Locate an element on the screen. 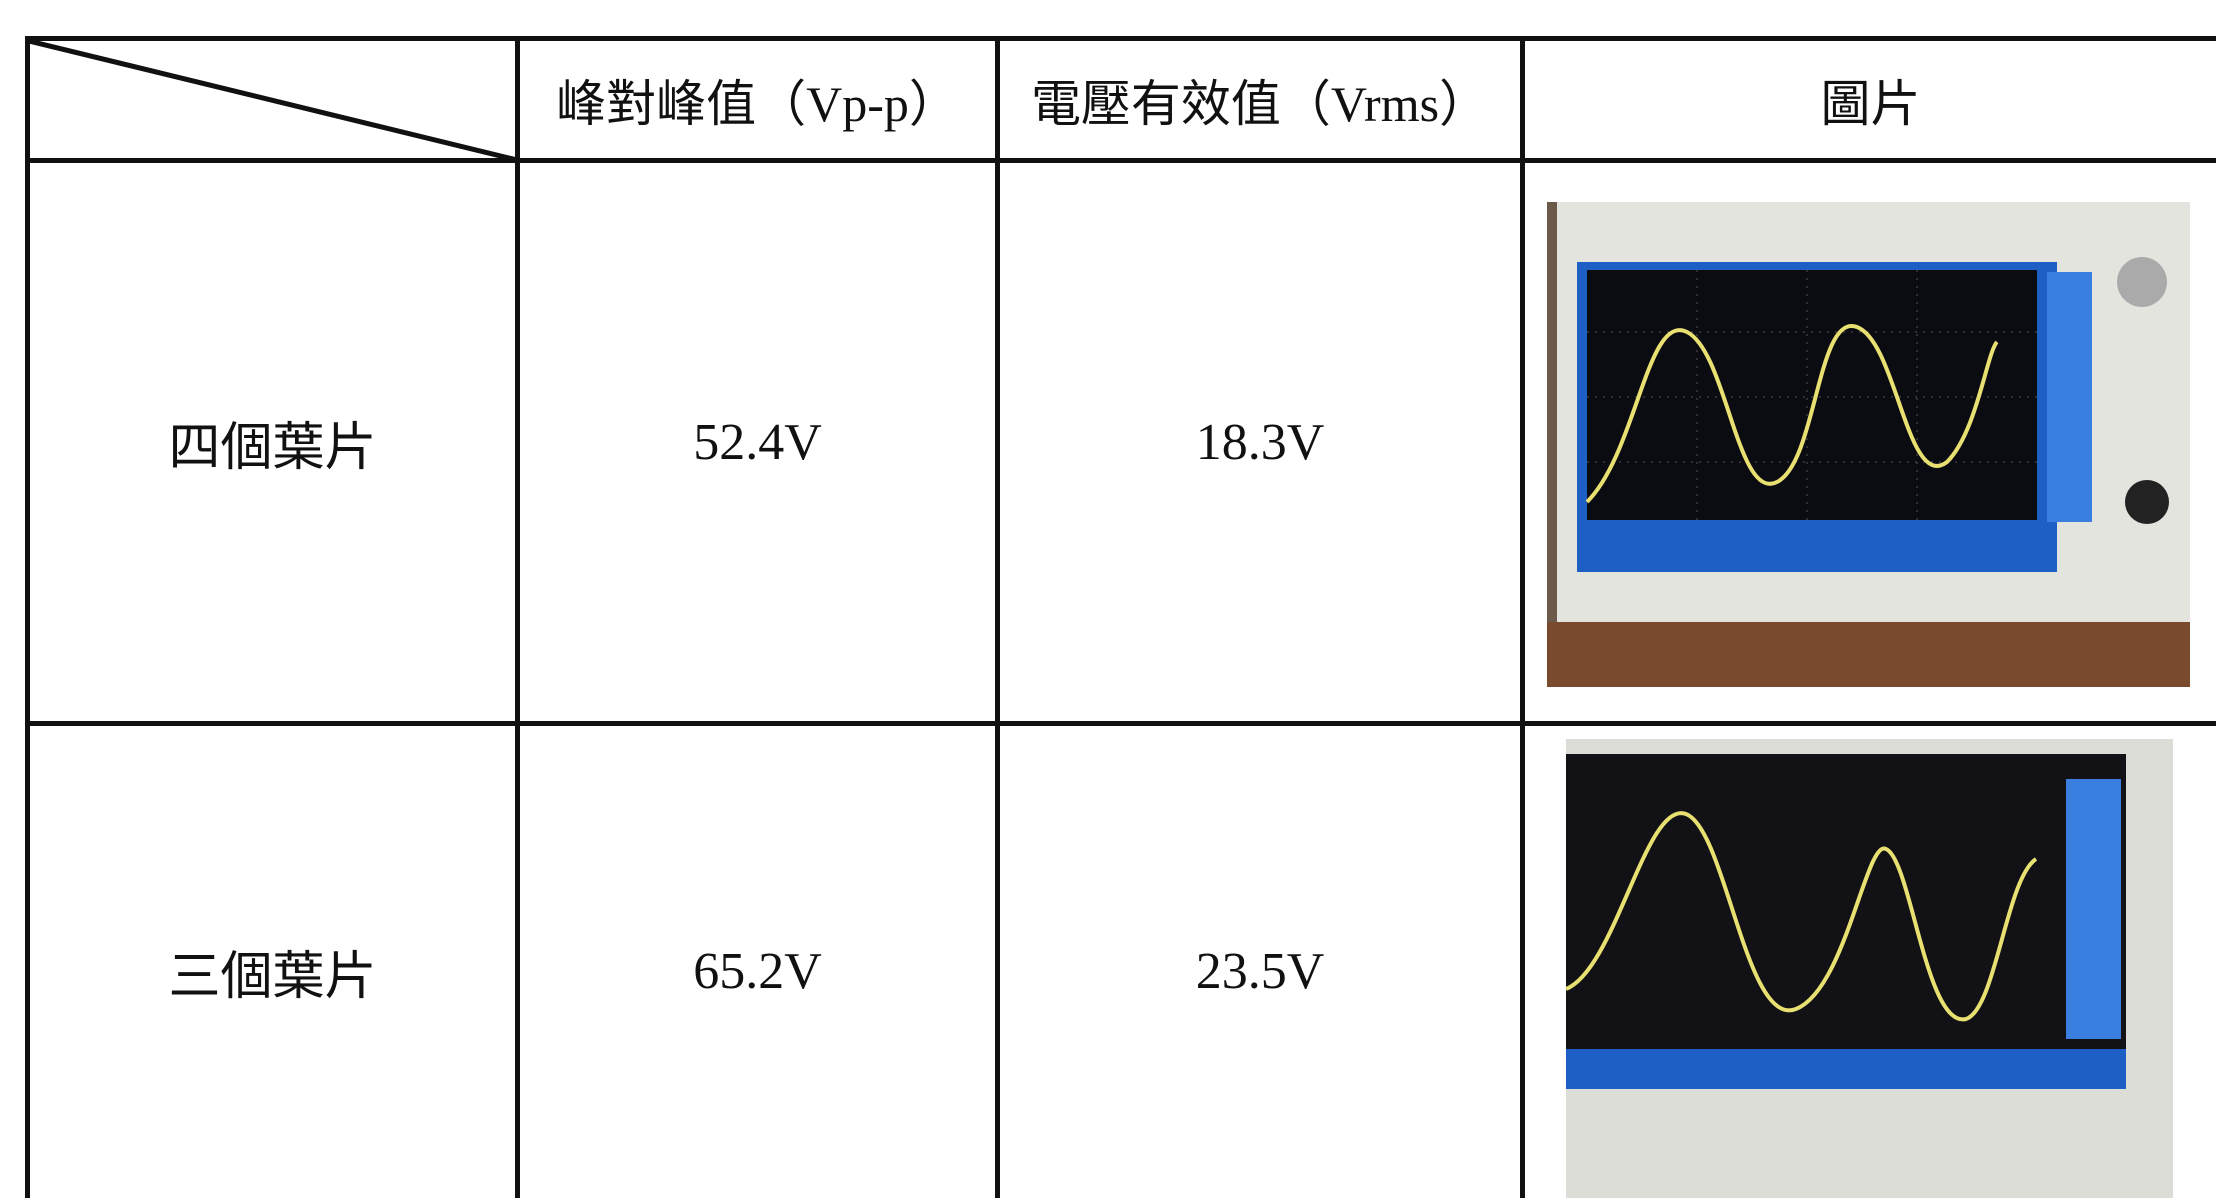 Image resolution: width=2216 pixels, height=1198 pixels. cell-value: 52.4V is located at coordinates (757, 442).